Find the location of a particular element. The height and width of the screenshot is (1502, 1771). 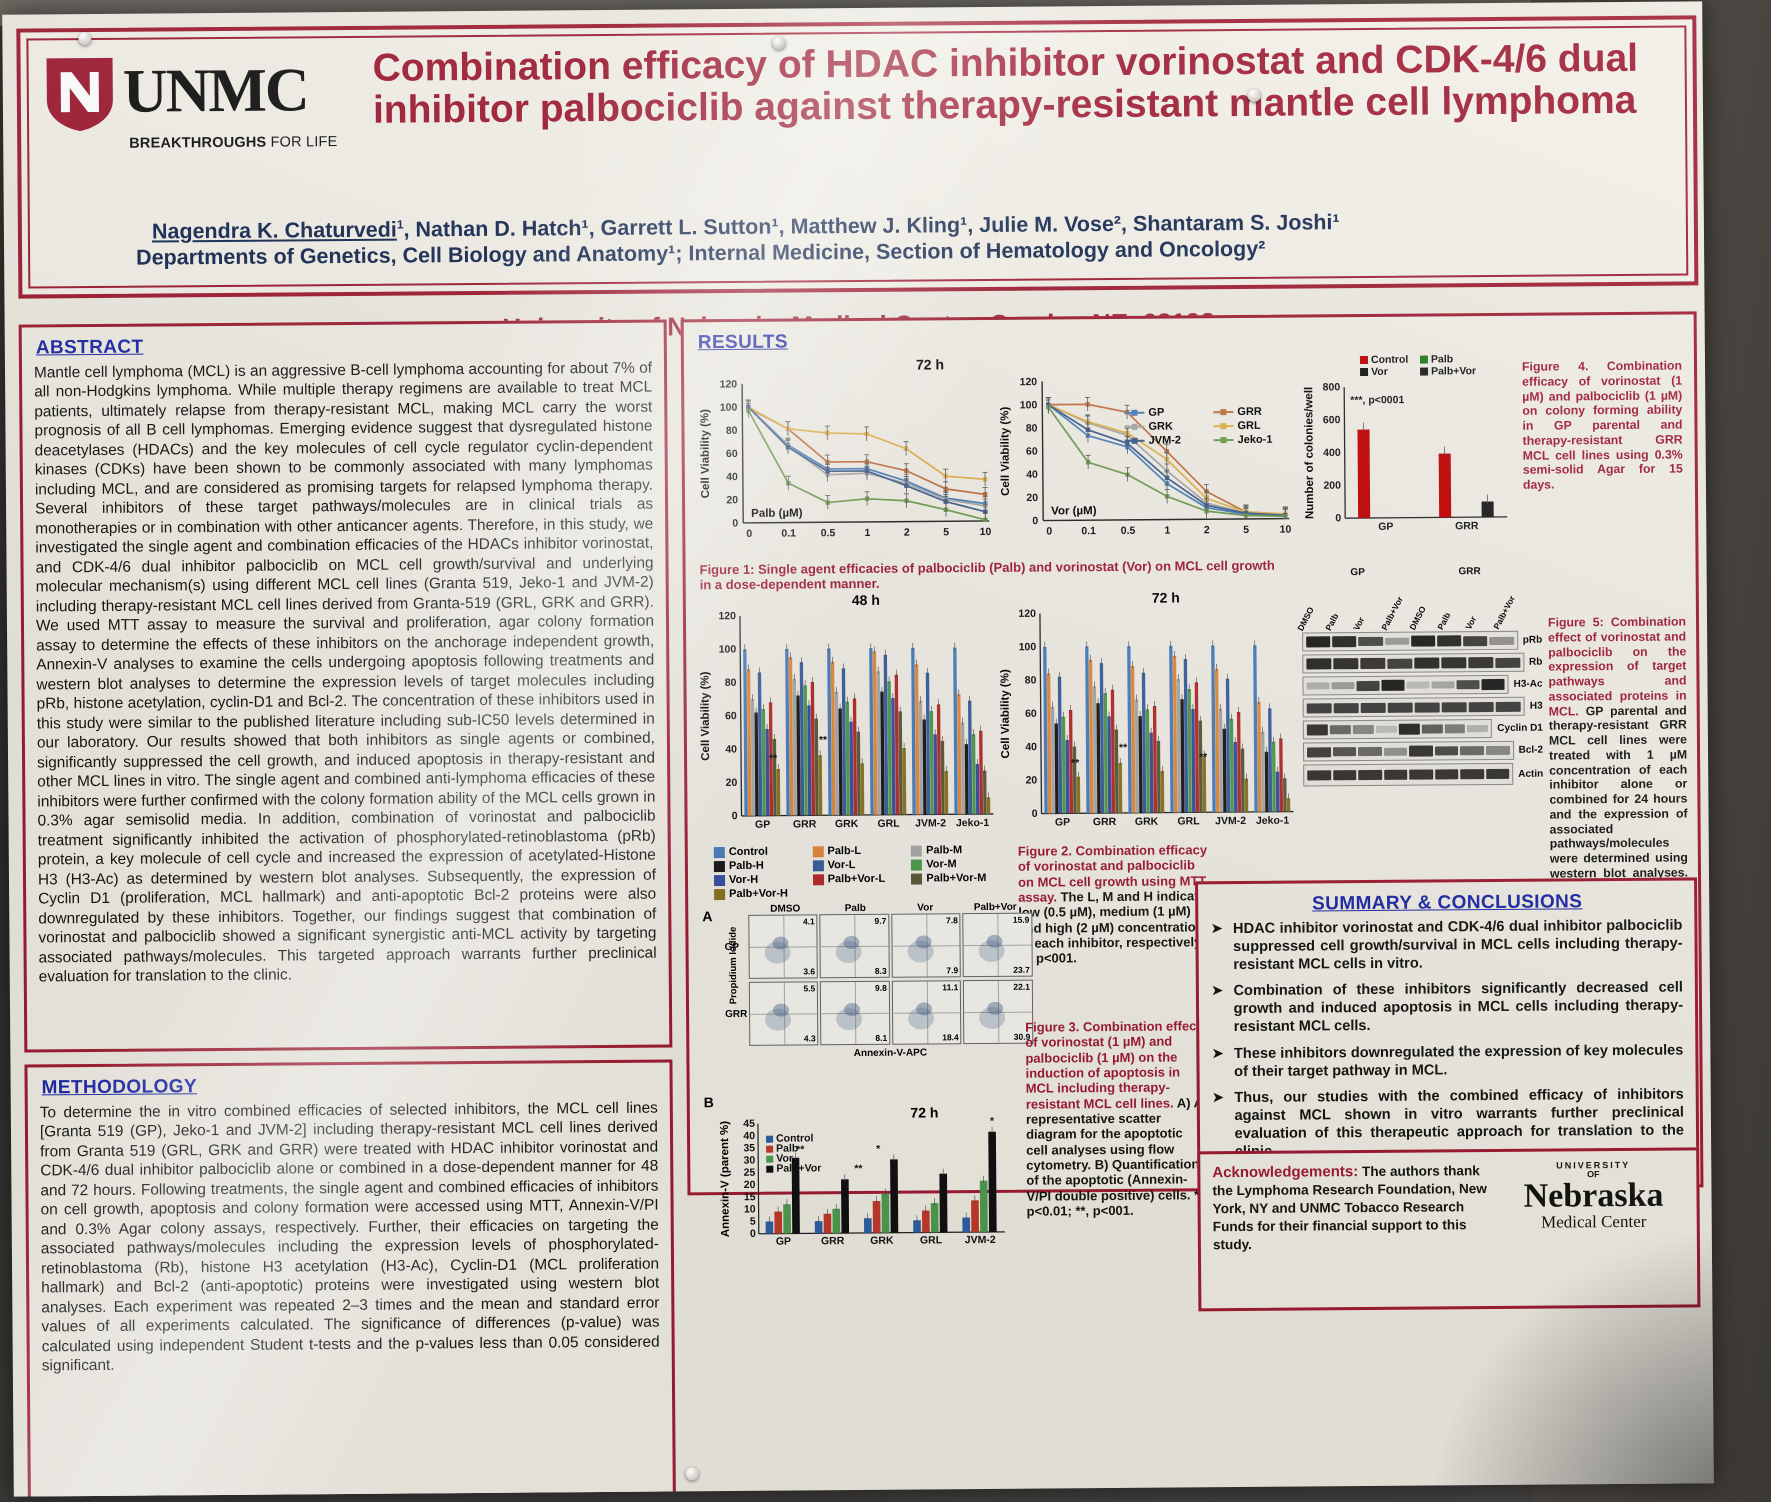

flow-scatter-plot: 4.1 3.6 is located at coordinates (783, 946).